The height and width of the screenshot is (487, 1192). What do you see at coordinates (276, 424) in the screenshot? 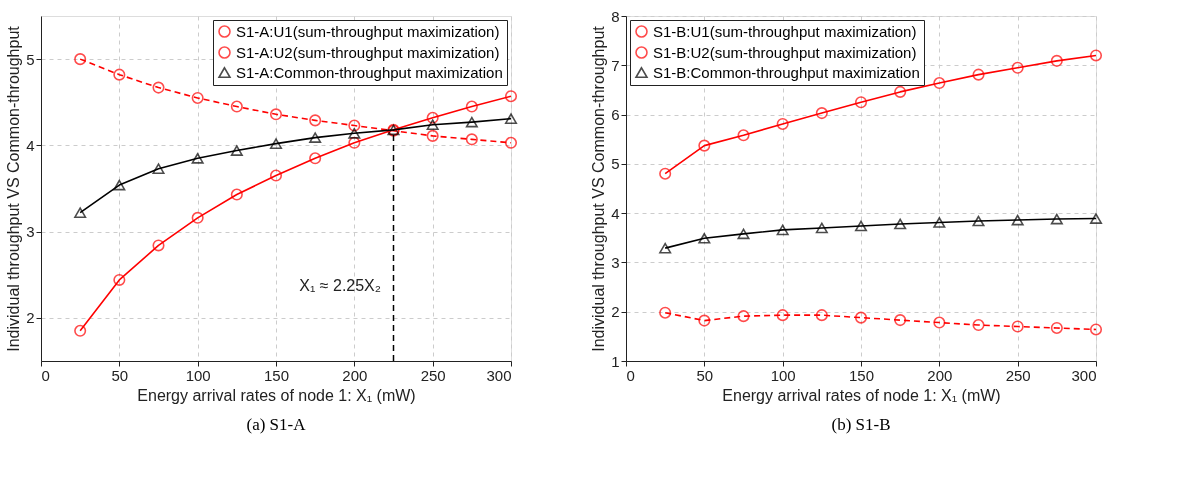
I see `text: (a) S1-A` at bounding box center [276, 424].